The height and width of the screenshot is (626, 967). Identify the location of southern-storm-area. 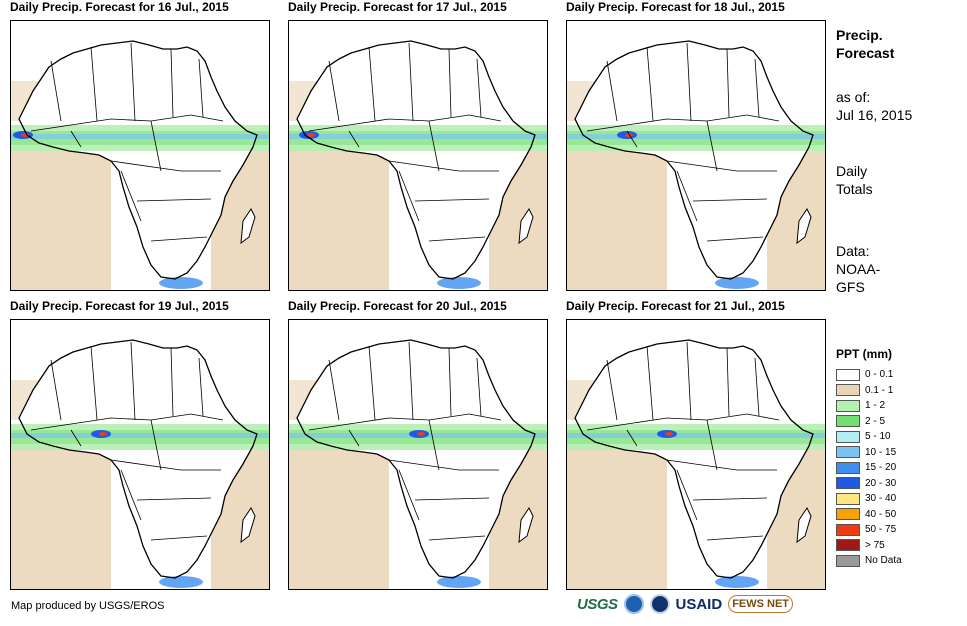
(737, 582).